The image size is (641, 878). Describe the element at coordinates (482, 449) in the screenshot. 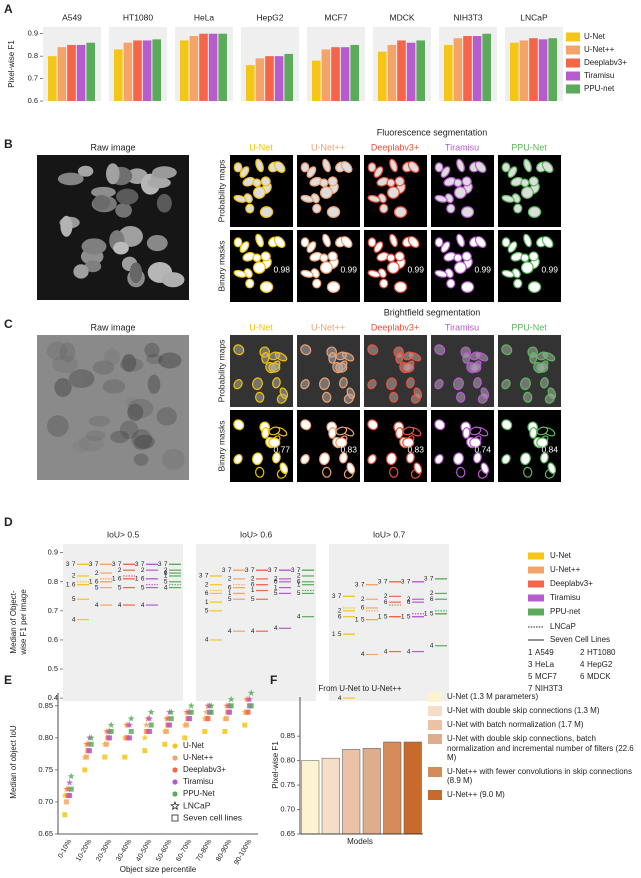

I see `score: 0.74` at that location.